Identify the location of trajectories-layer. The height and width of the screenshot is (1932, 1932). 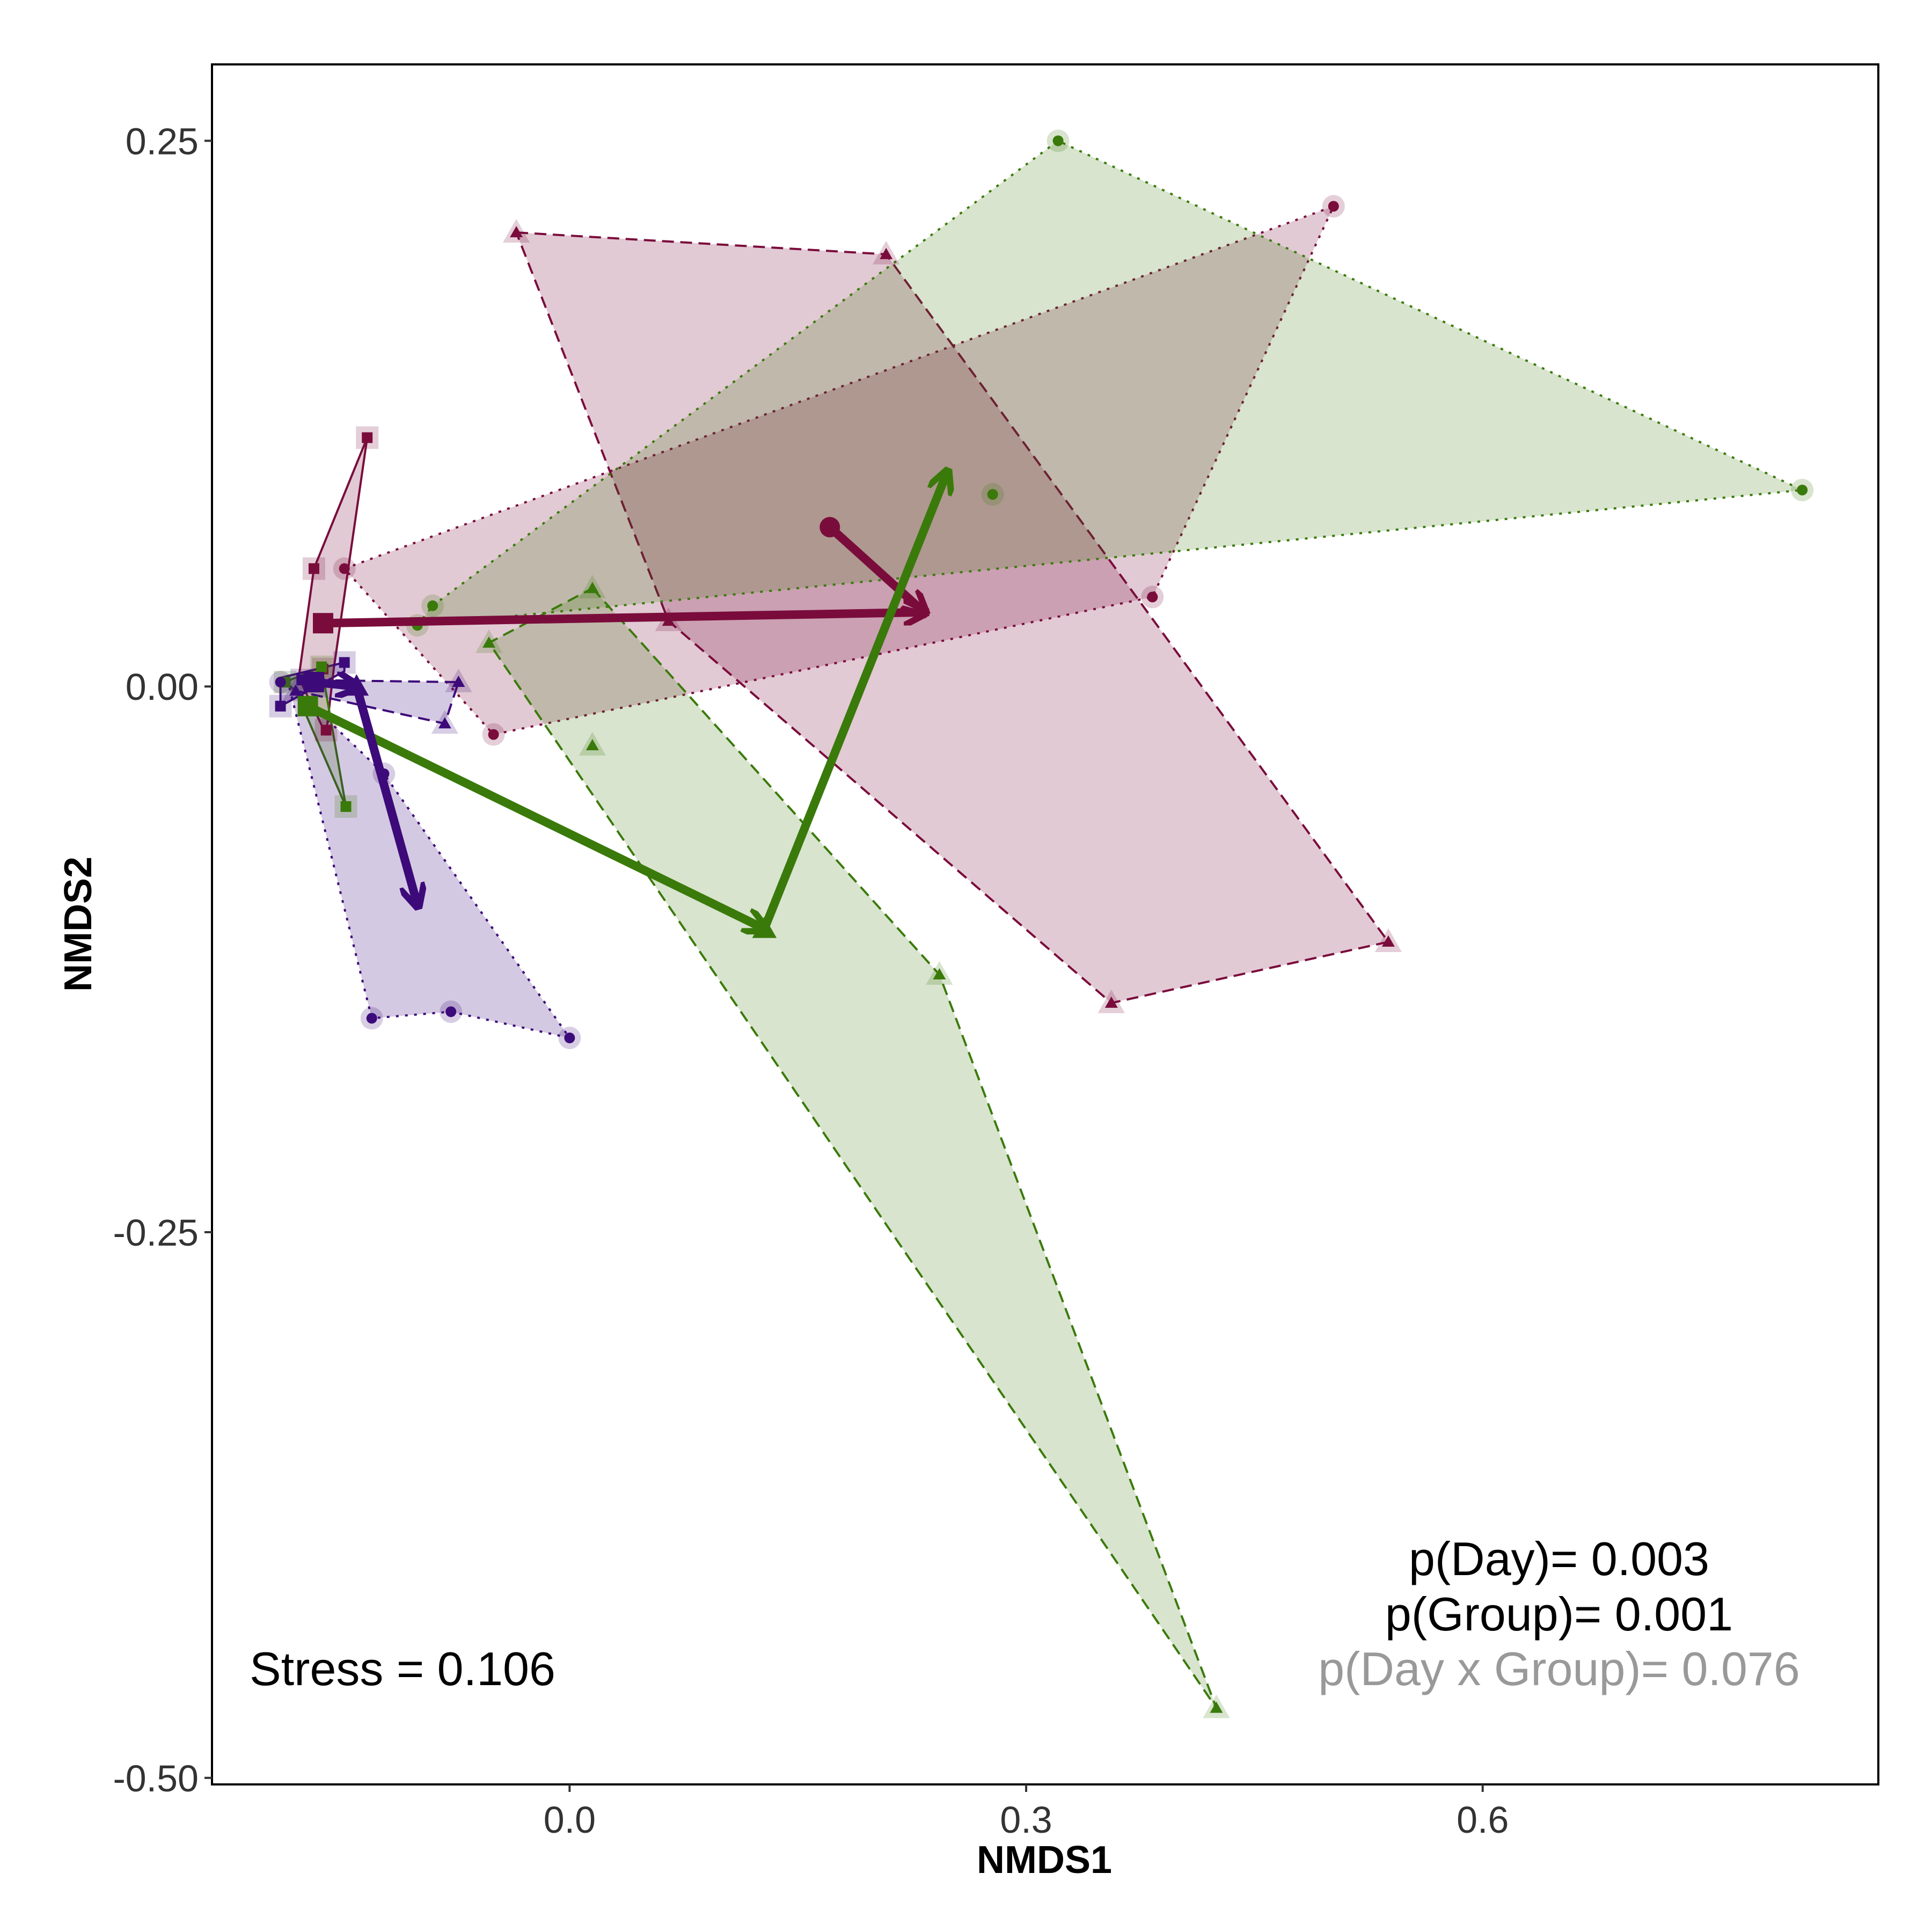
(622, 705).